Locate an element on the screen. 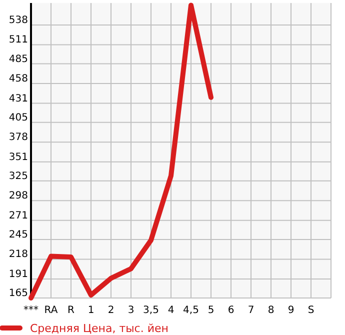  y-tick-label: 378 is located at coordinates (18, 138).